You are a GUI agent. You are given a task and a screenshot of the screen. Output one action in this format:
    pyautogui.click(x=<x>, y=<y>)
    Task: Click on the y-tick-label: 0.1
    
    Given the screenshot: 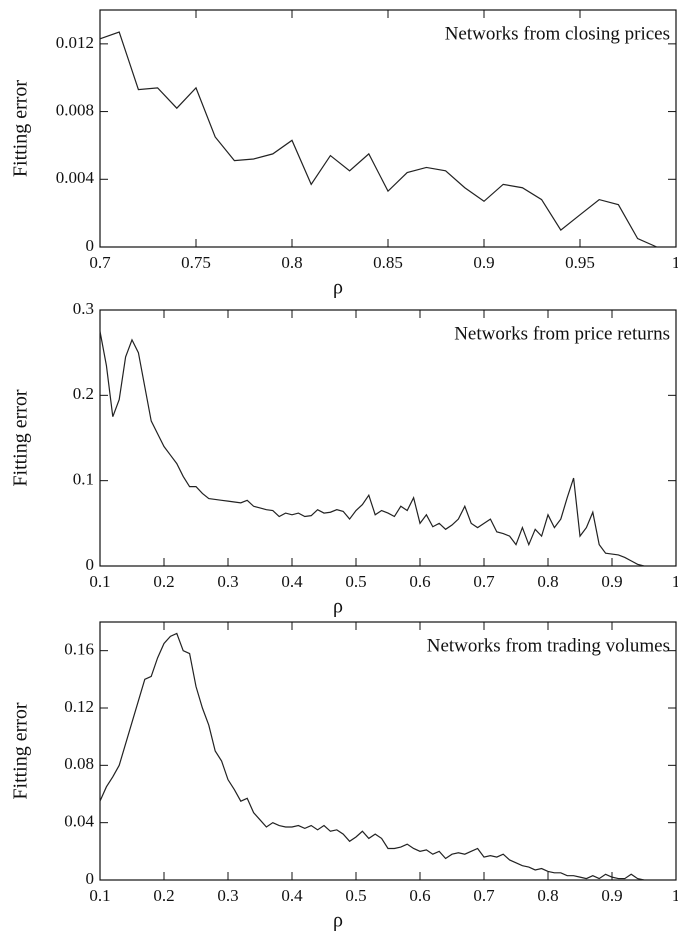 What is the action you would take?
    pyautogui.click(x=83, y=479)
    